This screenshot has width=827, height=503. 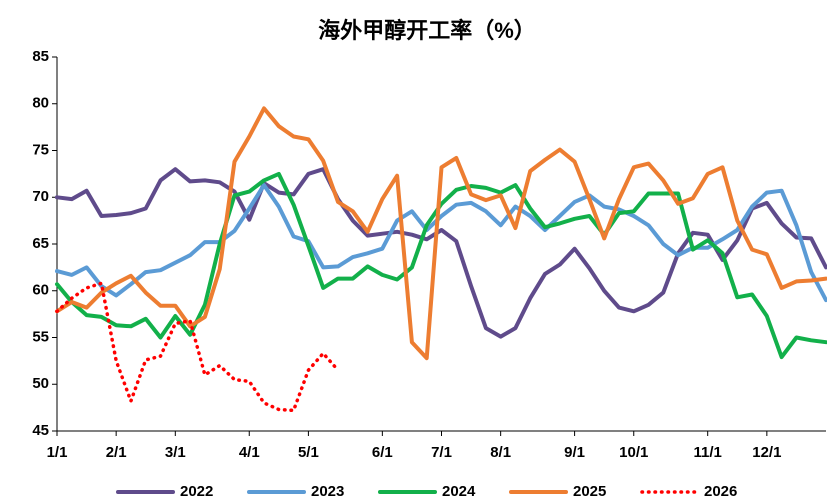 I want to click on x-tick-label: 9/1, so click(x=574, y=452).